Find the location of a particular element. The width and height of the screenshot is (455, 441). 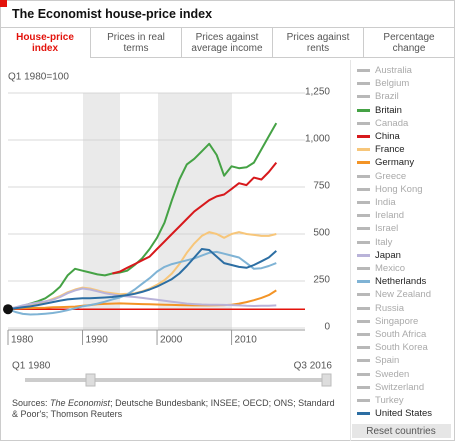

y-tick-label: 750 is located at coordinates (321, 186).